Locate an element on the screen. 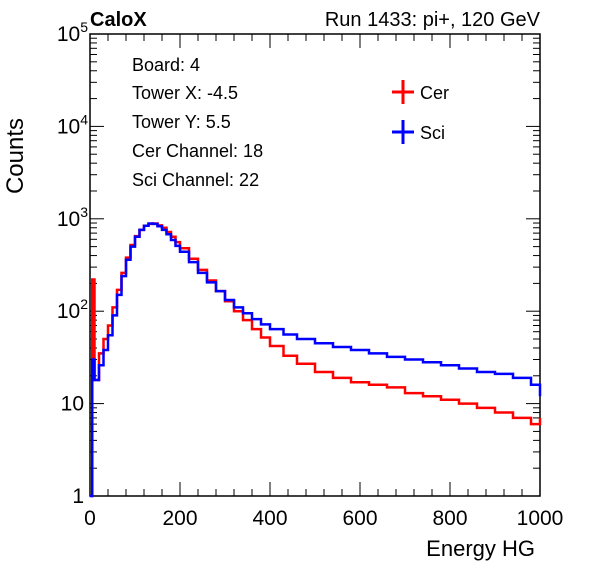  info-line-tower-y: Tower Y: 5.5 is located at coordinates (181, 122).